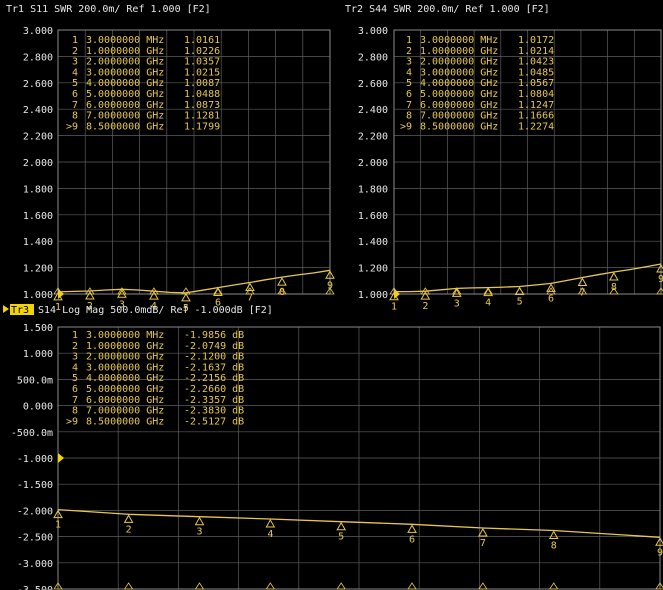  Describe the element at coordinates (32, 433) in the screenshot. I see `y-tick-label: -500.0m` at that location.